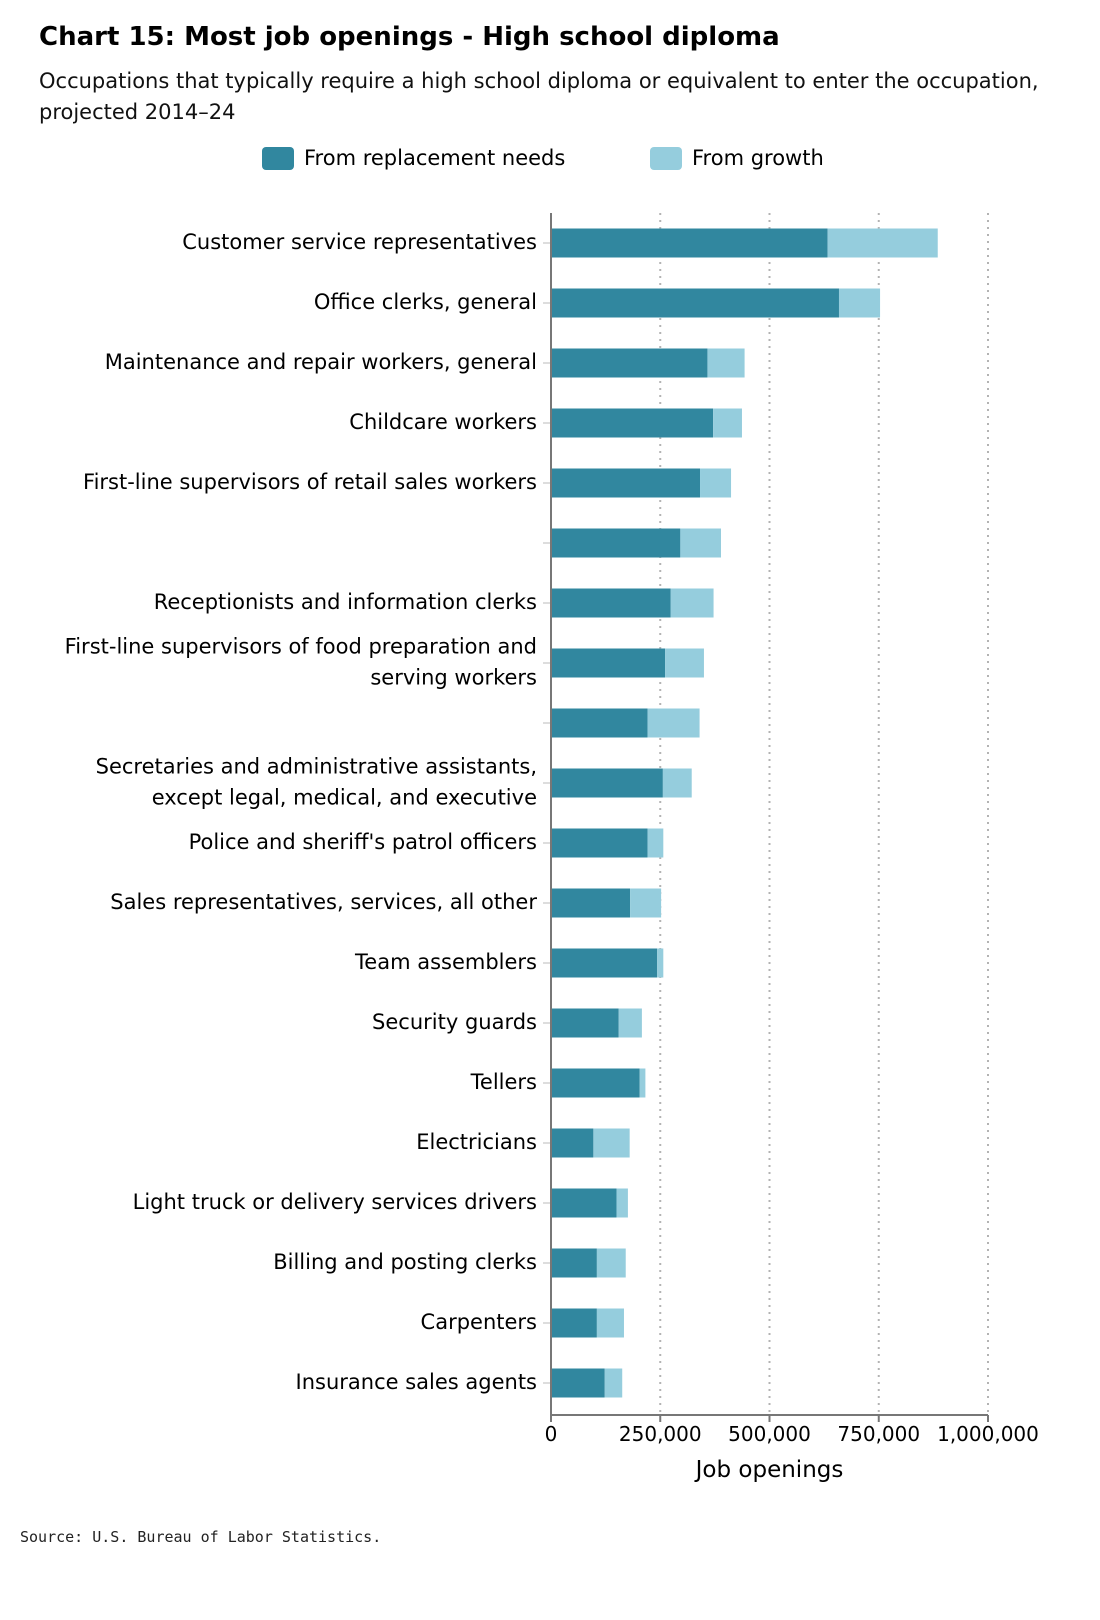 Image resolution: width=1100 pixels, height=1620 pixels. What do you see at coordinates (435, 158) in the screenshot?
I see `legend-label-replacement: From replacement needs` at bounding box center [435, 158].